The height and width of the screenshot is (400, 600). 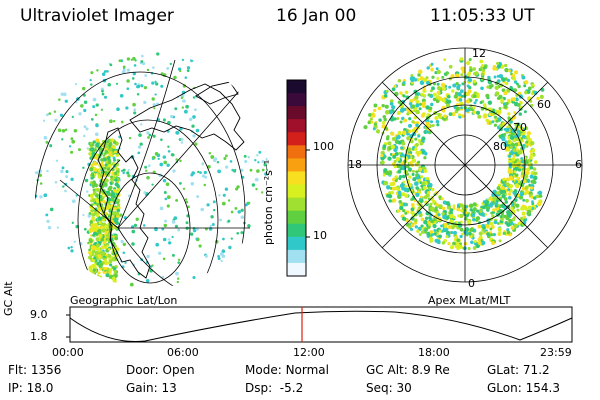 What do you see at coordinates (321, 324) in the screenshot?
I see `timeline-frame` at bounding box center [321, 324].